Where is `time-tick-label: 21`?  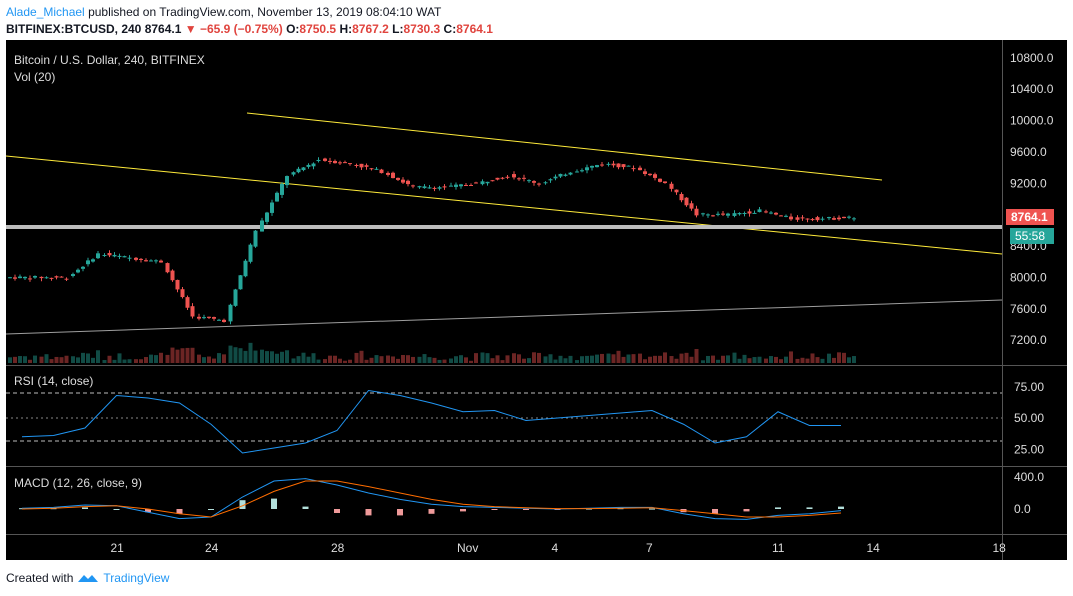
time-tick-label: 21 is located at coordinates (118, 548).